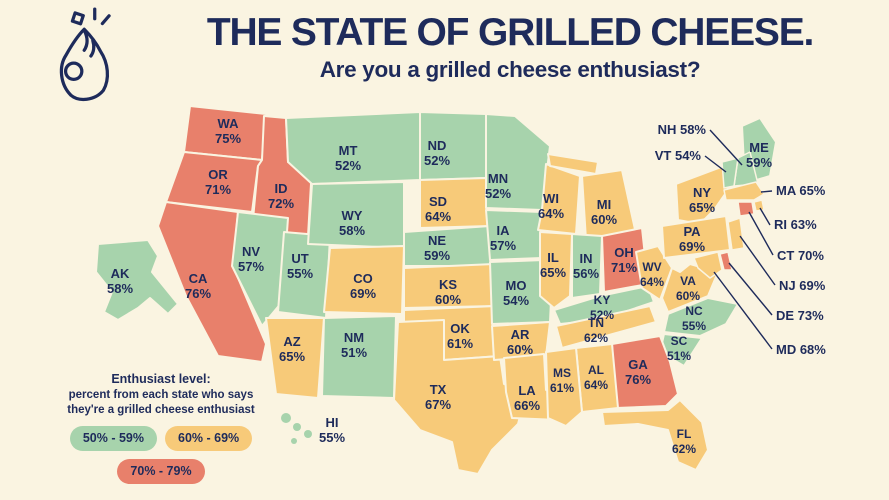  Describe the element at coordinates (553, 265) in the screenshot. I see `state-il-label: IL 65%` at that location.